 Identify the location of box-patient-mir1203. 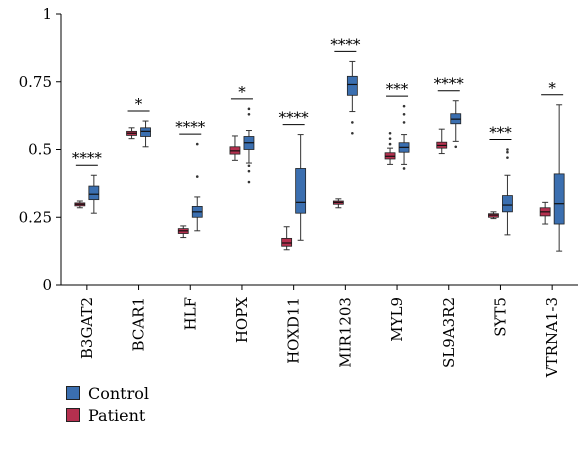
(338, 203).